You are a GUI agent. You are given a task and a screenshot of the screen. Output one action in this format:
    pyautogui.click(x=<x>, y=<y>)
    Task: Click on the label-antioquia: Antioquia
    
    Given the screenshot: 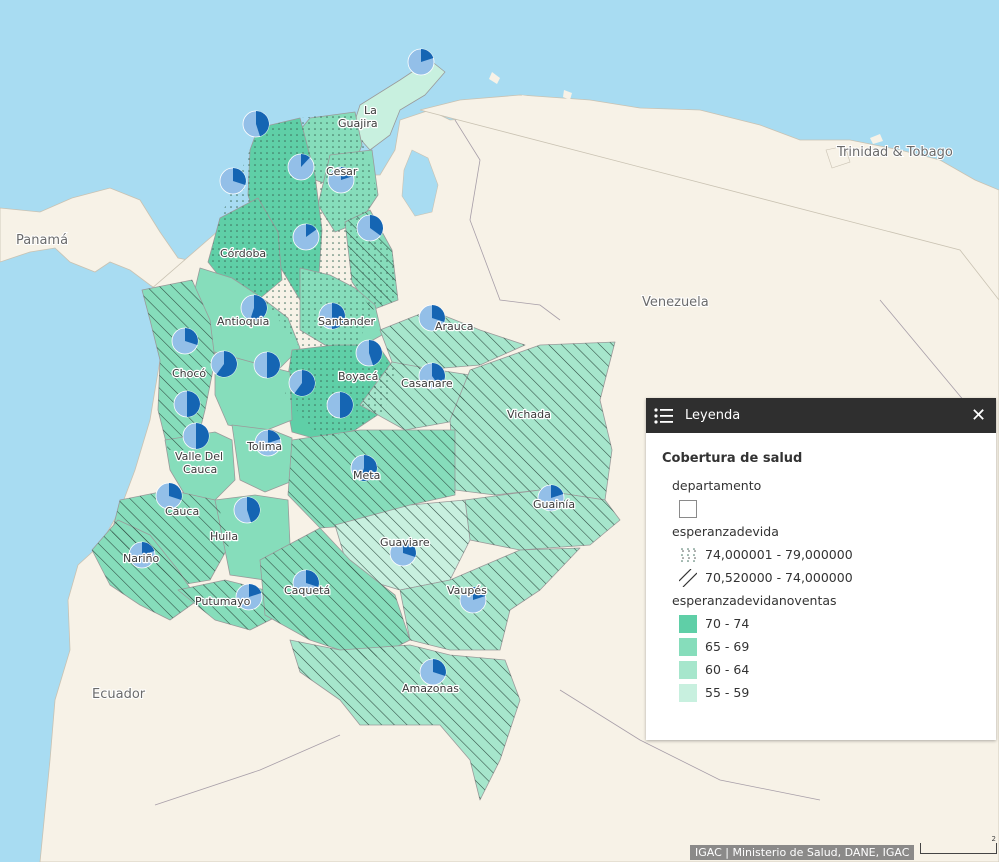 What is the action you would take?
    pyautogui.click(x=243, y=321)
    